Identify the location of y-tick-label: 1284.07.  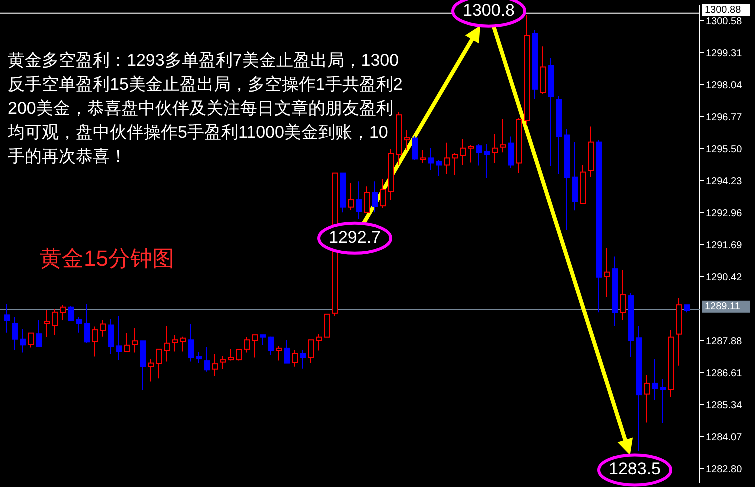
(724, 438).